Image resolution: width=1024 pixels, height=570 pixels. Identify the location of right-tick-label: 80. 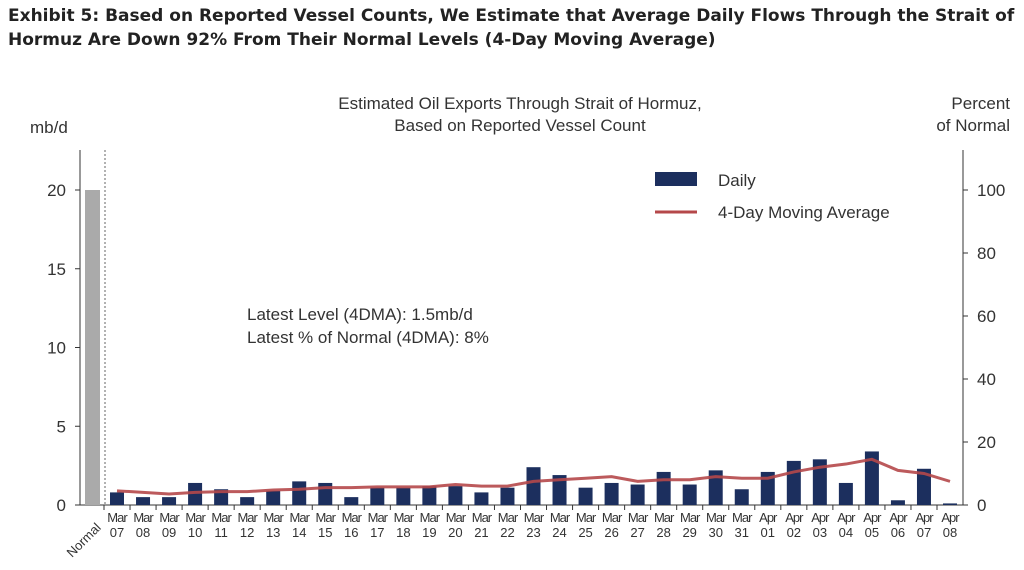
(986, 253).